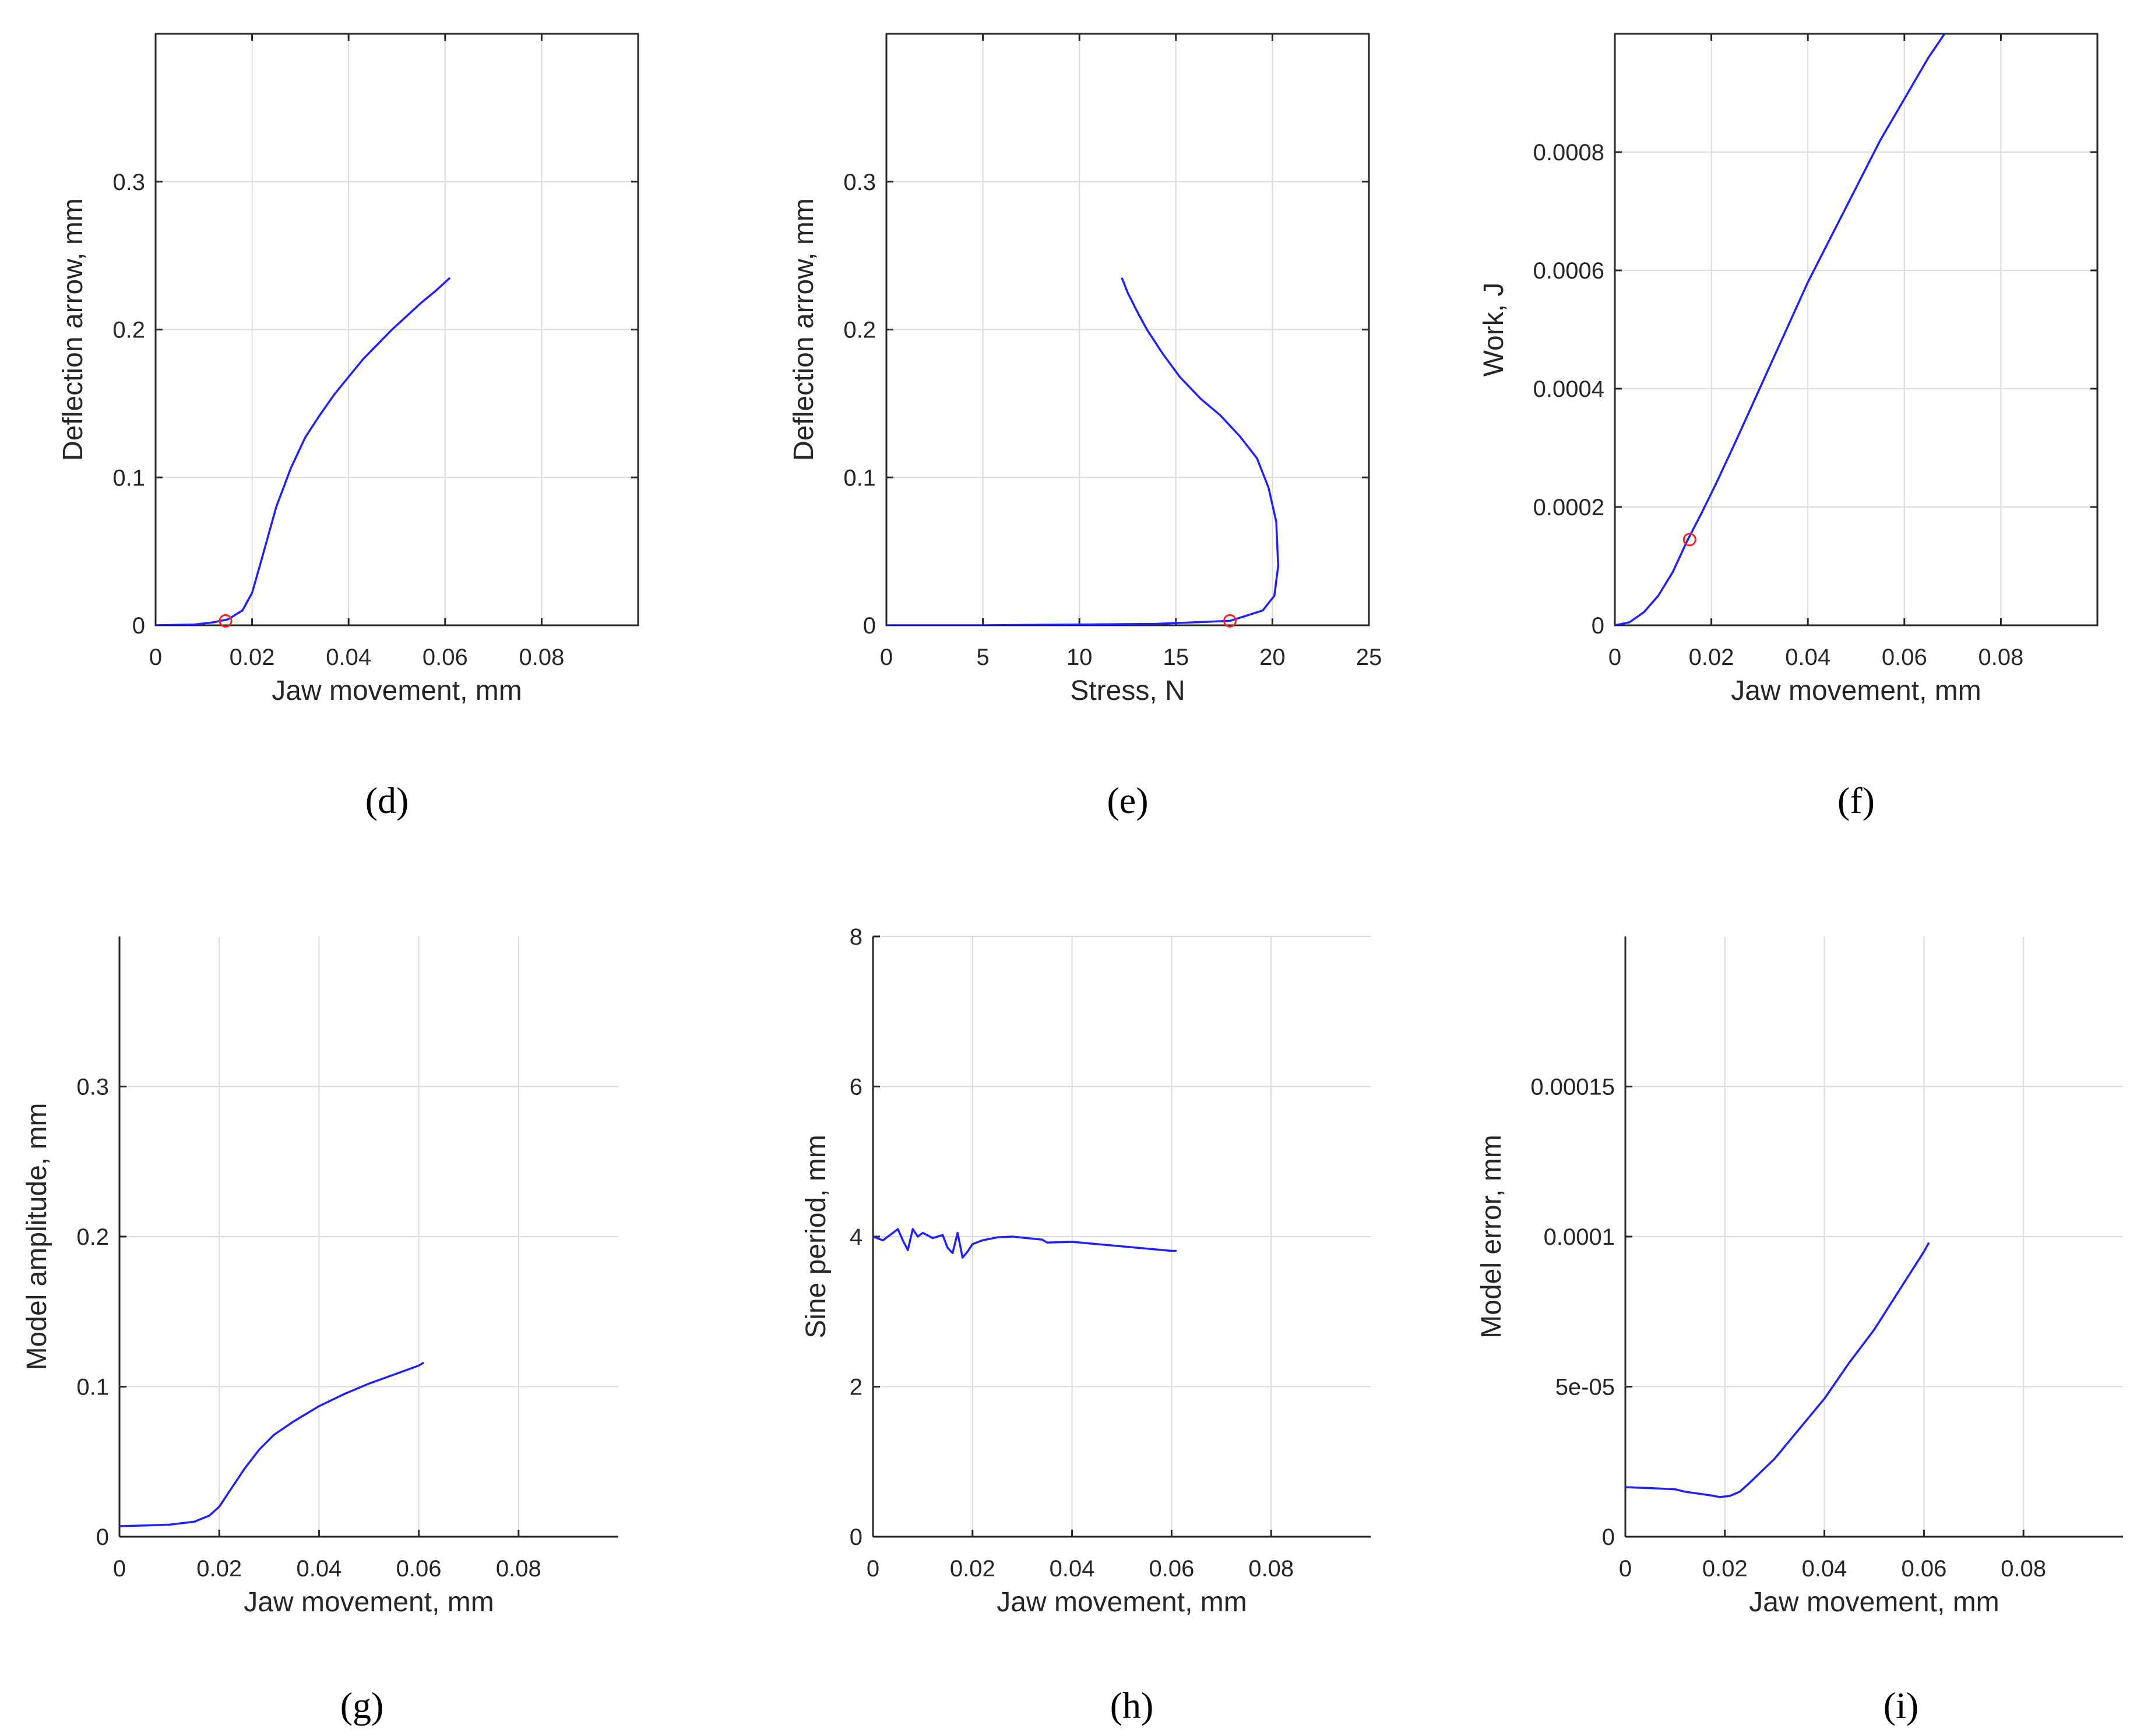 Image resolution: width=2144 pixels, height=1736 pixels. What do you see at coordinates (1127, 801) in the screenshot?
I see `caption-e: (e)` at bounding box center [1127, 801].